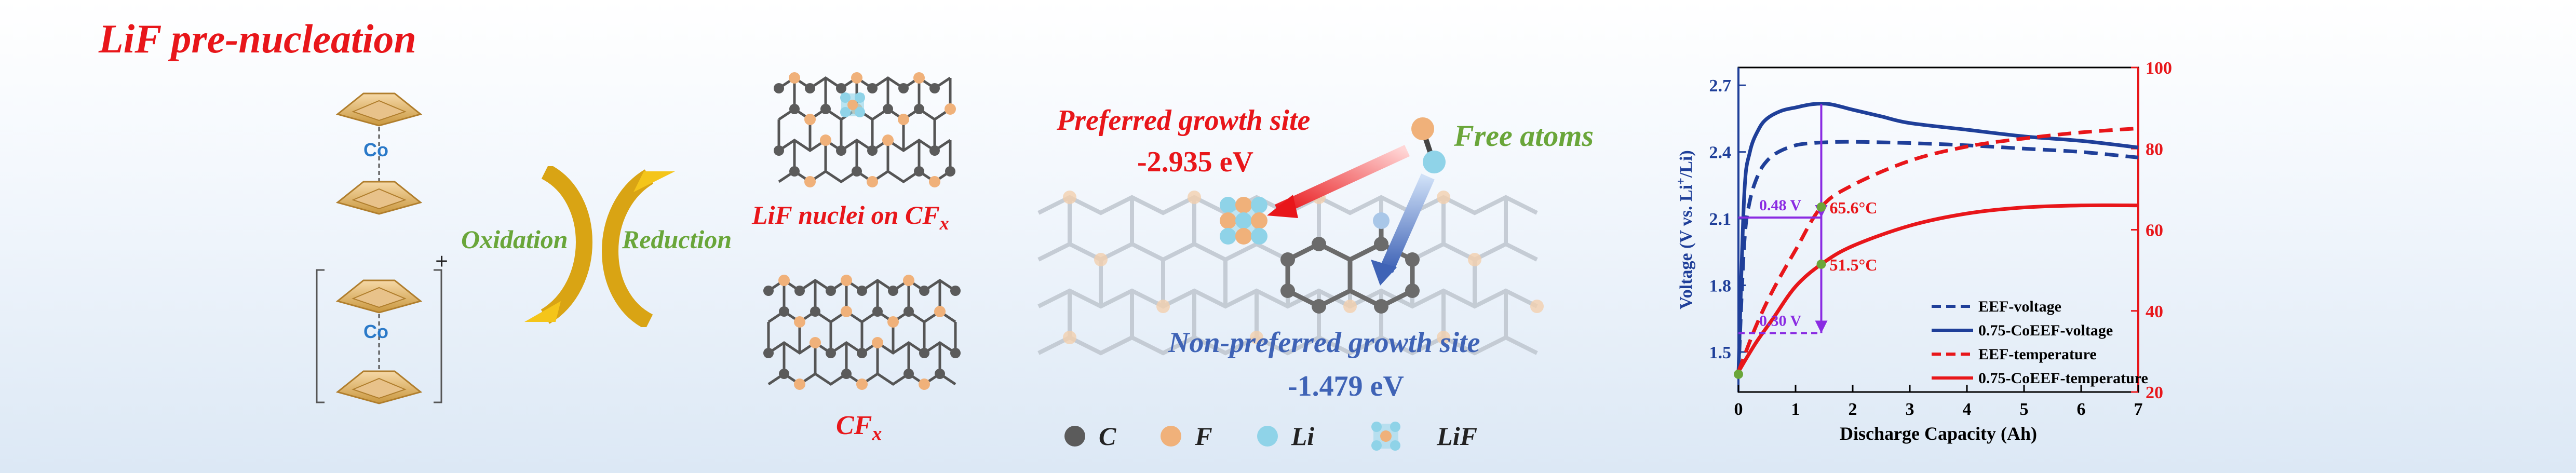  What do you see at coordinates (442, 261) in the screenshot?
I see `cation-charge: +` at bounding box center [442, 261].